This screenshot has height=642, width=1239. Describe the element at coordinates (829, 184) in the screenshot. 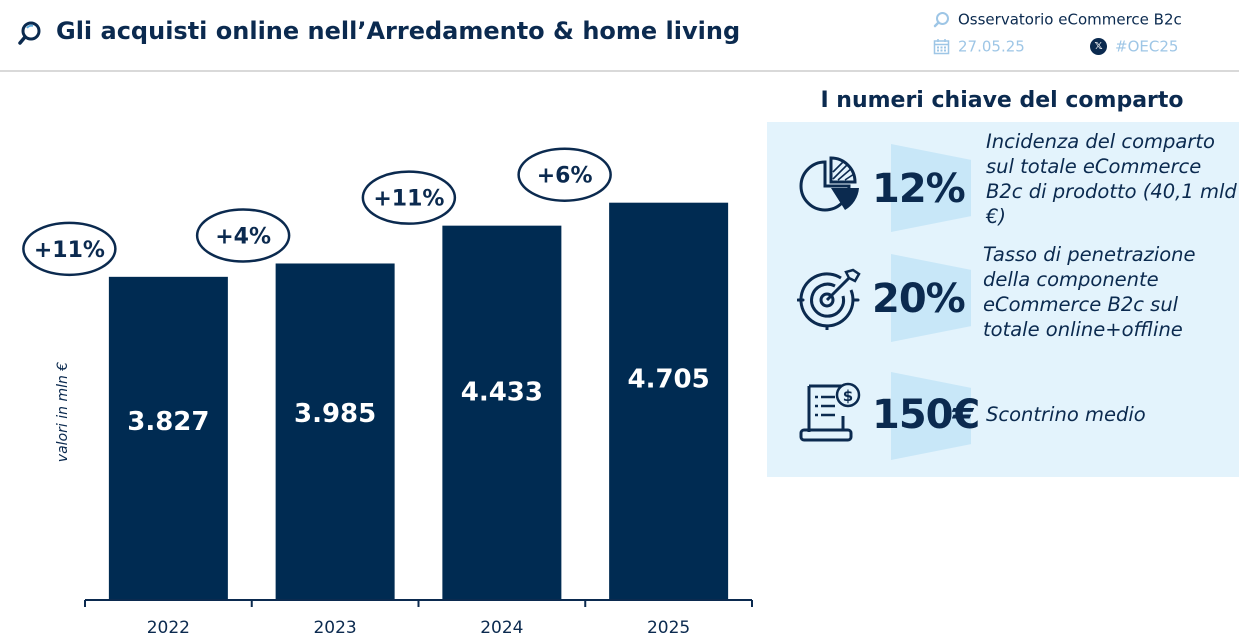

I see `pie-chart-icon` at that location.